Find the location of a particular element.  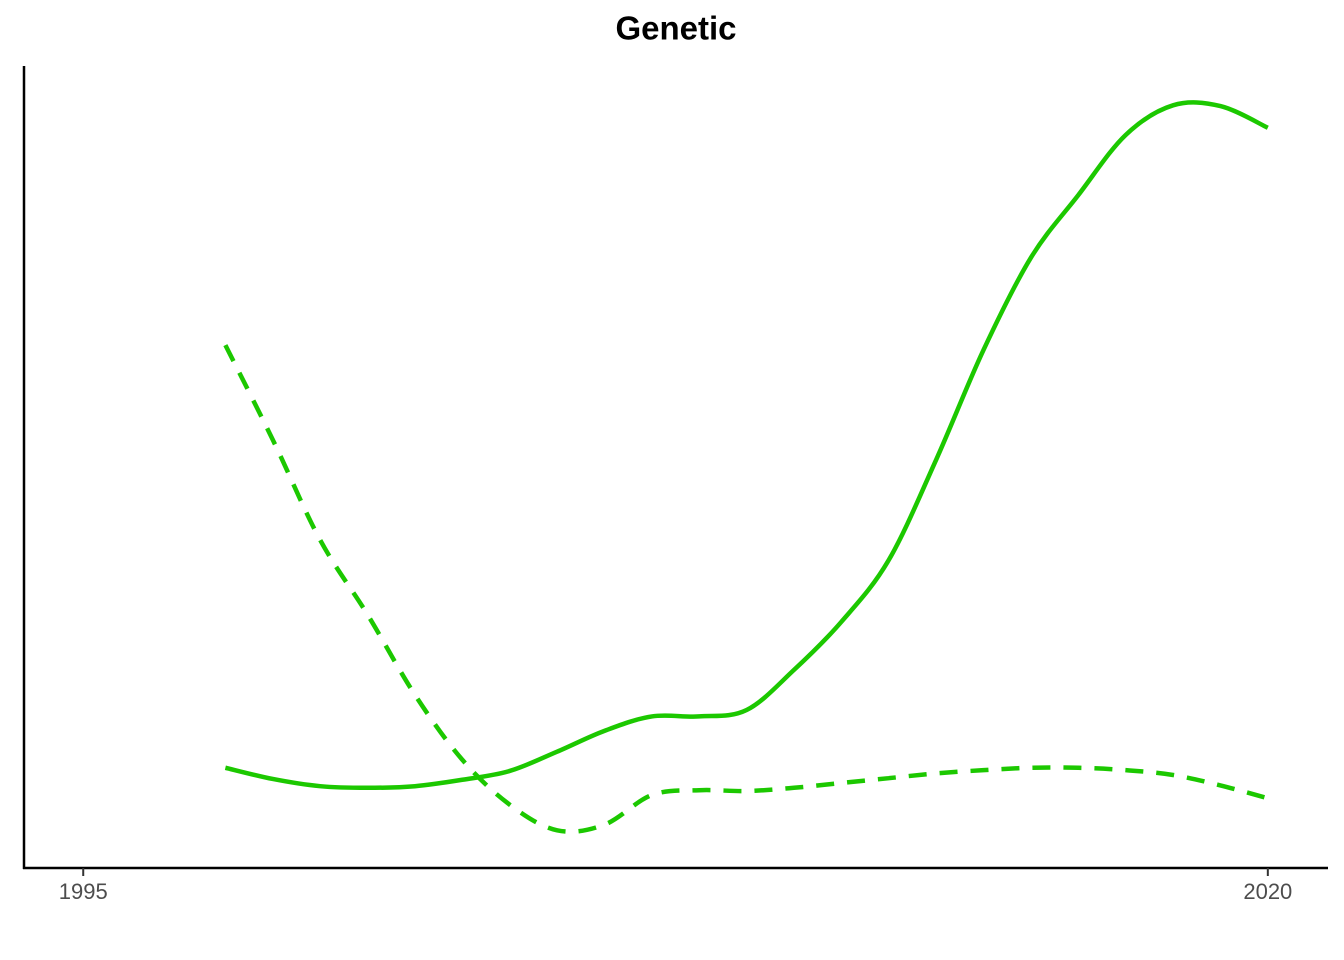

x-tick-label: 1995 is located at coordinates (83, 891).